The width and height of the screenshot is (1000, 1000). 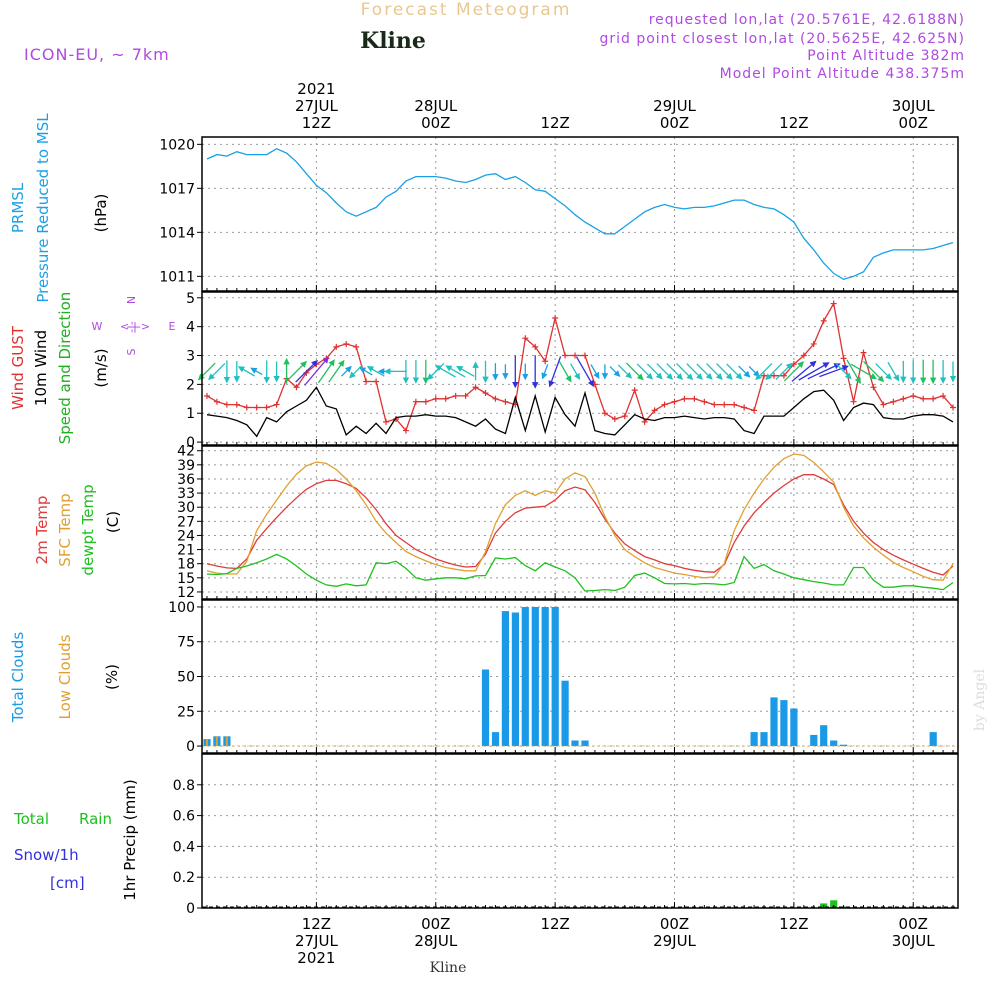 I want to click on time-label-bottom: 28JUL, so click(x=435, y=941).